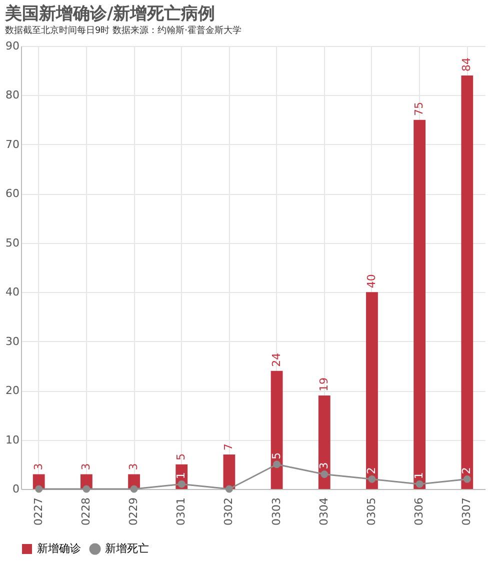 The height and width of the screenshot is (572, 500). Describe the element at coordinates (276, 512) in the screenshot. I see `x-tick-label: 0303` at that location.